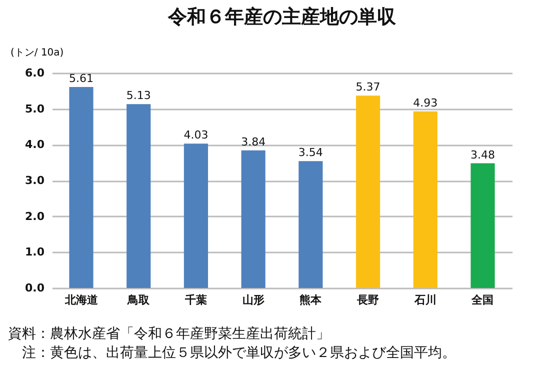 The width and height of the screenshot is (550, 376). What do you see at coordinates (196, 135) in the screenshot?
I see `data-label: 4.03` at bounding box center [196, 135].